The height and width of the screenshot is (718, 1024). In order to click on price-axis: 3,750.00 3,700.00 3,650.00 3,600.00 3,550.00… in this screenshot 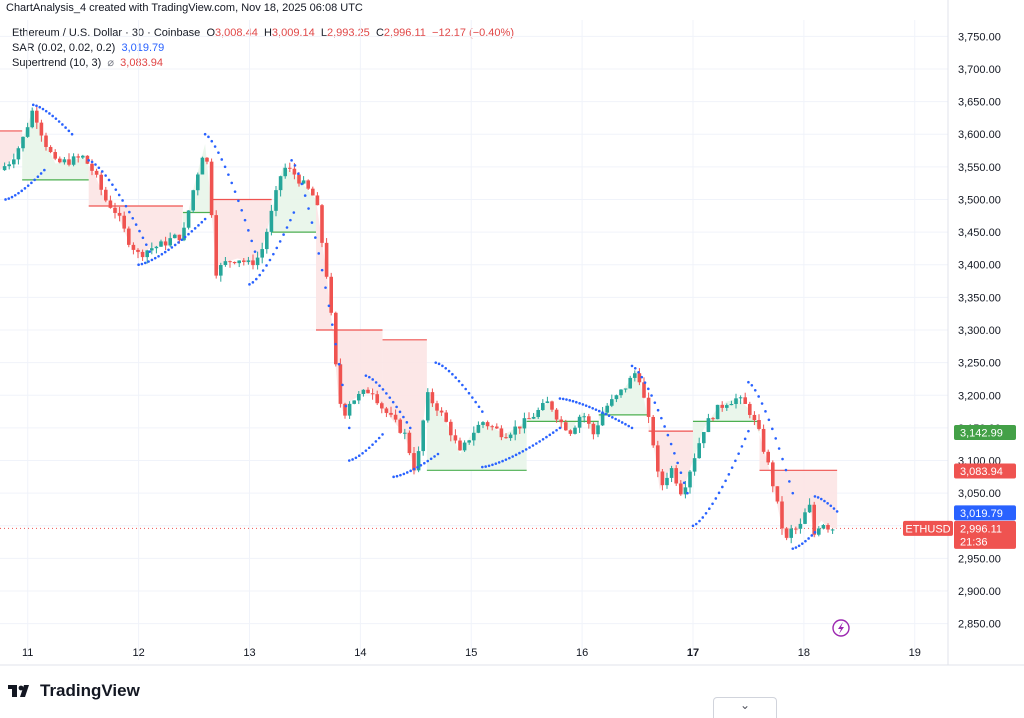, I will do `click(985, 332)`.